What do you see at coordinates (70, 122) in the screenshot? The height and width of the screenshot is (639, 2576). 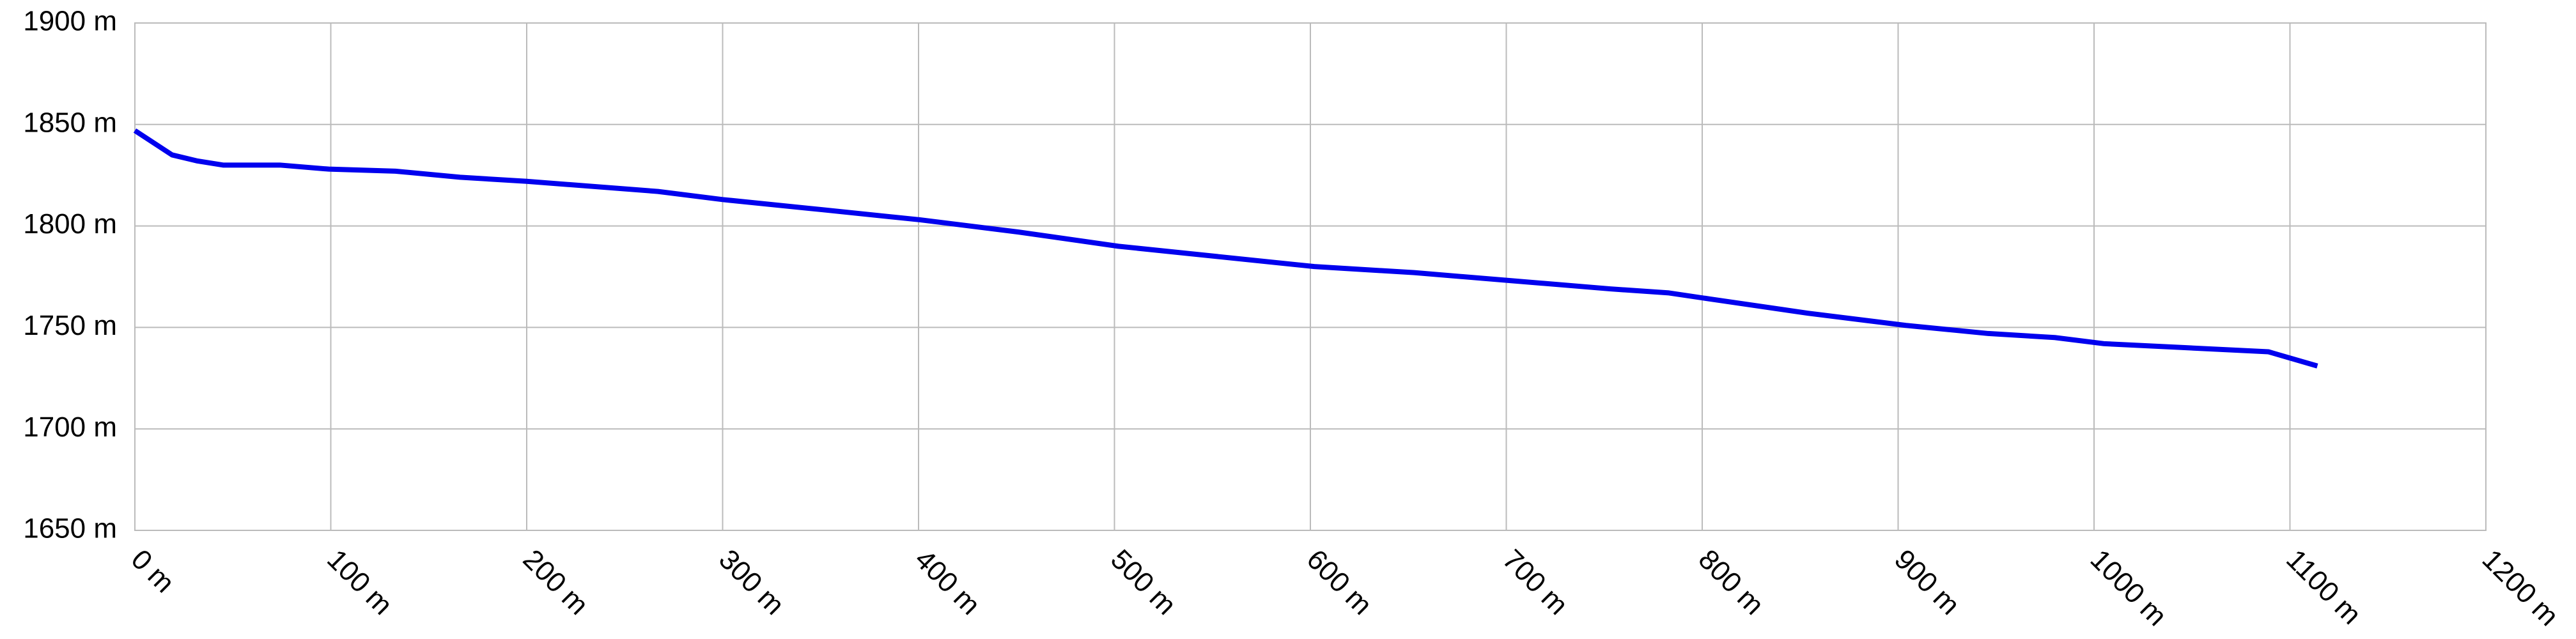 I see `y-tick-label: 1850 m` at bounding box center [70, 122].